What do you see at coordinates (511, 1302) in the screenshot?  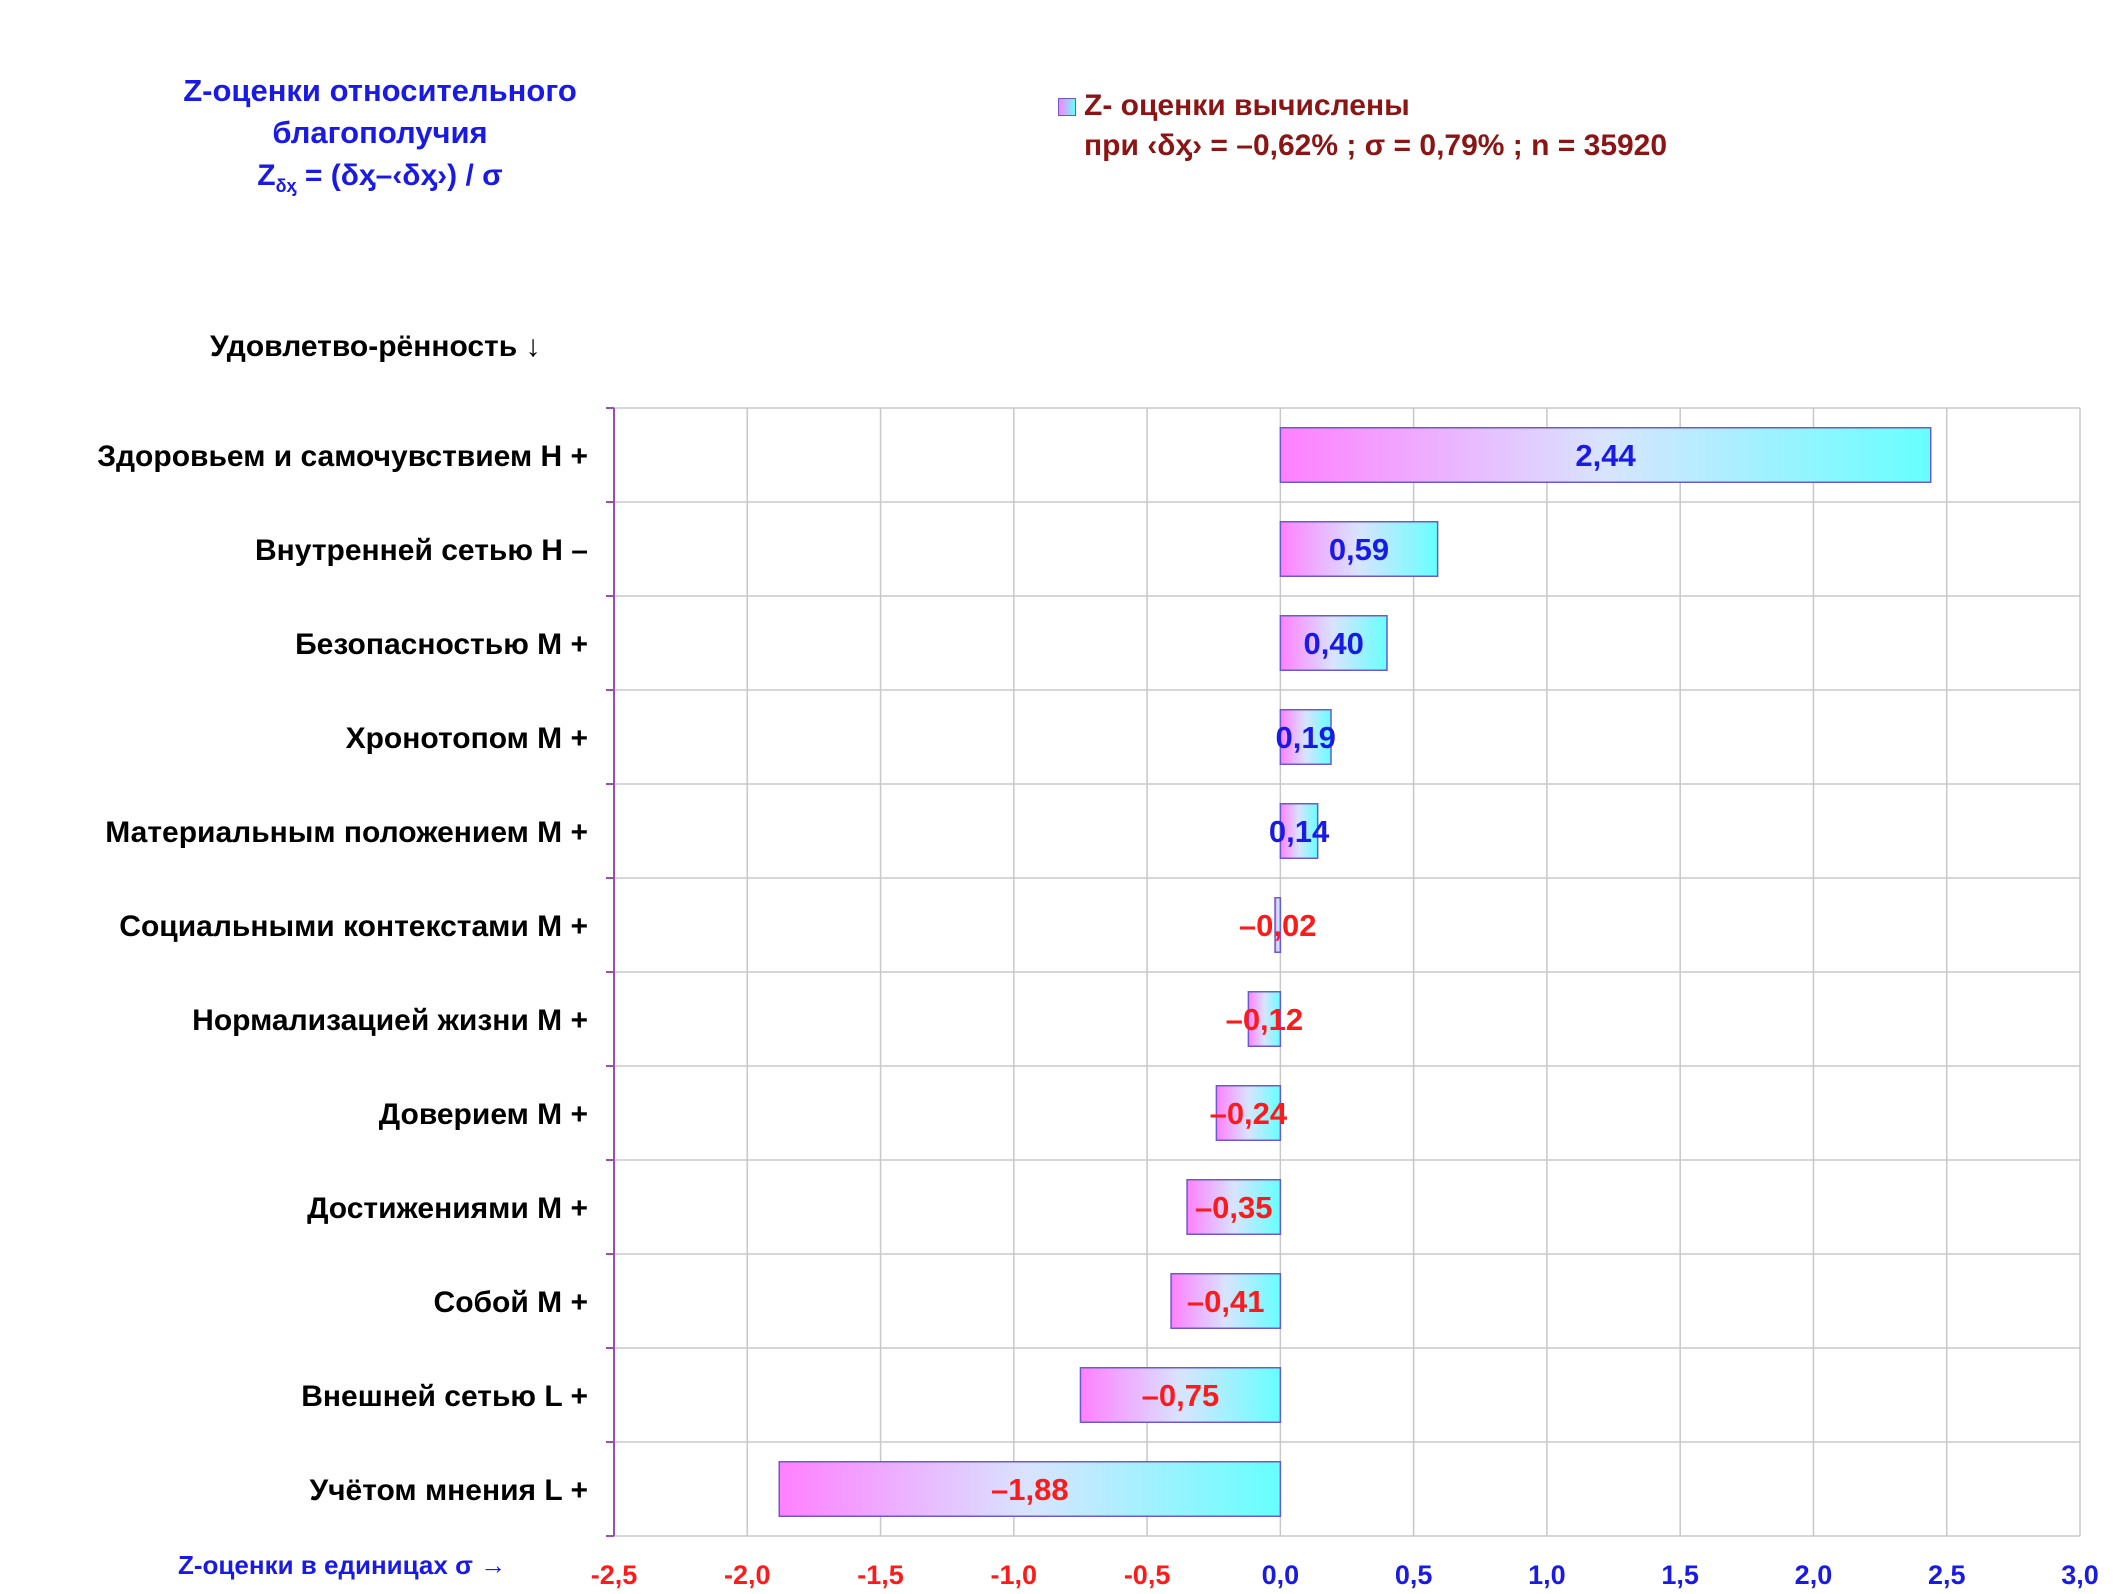 I see `category-label: Собой M +` at bounding box center [511, 1302].